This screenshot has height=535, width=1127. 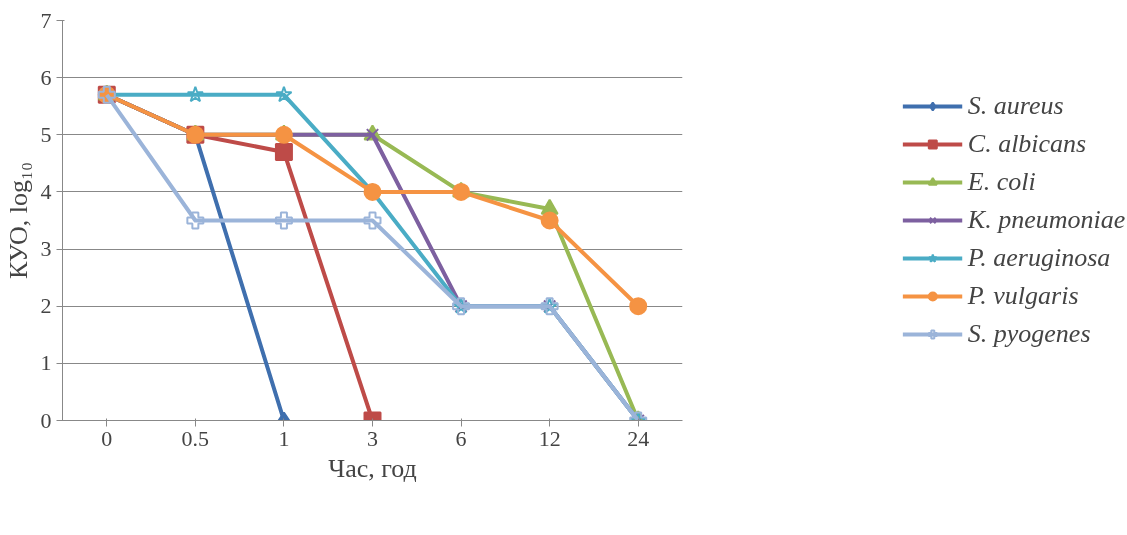 I want to click on y-tick-label: 0, so click(x=46, y=420).